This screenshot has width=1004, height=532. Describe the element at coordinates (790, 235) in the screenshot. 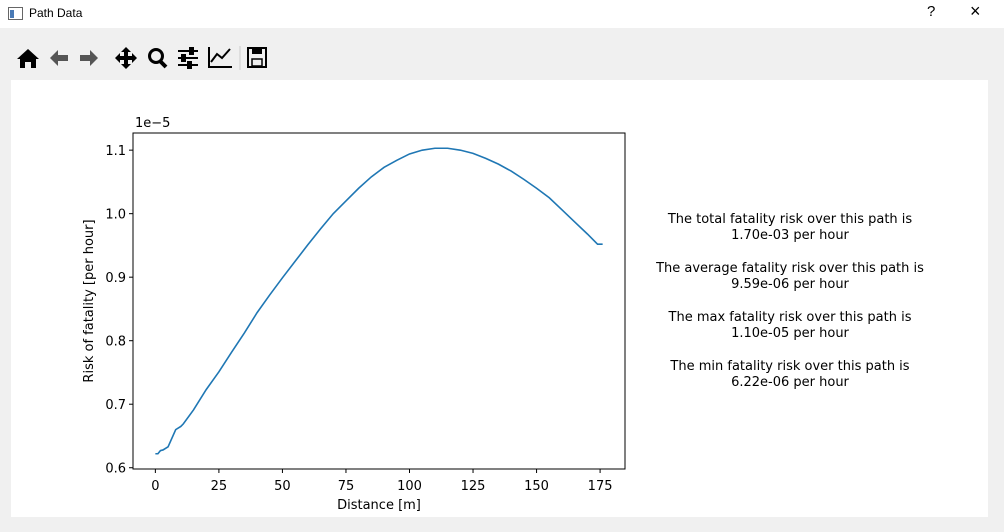

I see `annotation-text: 1.70e-03 per hour` at that location.